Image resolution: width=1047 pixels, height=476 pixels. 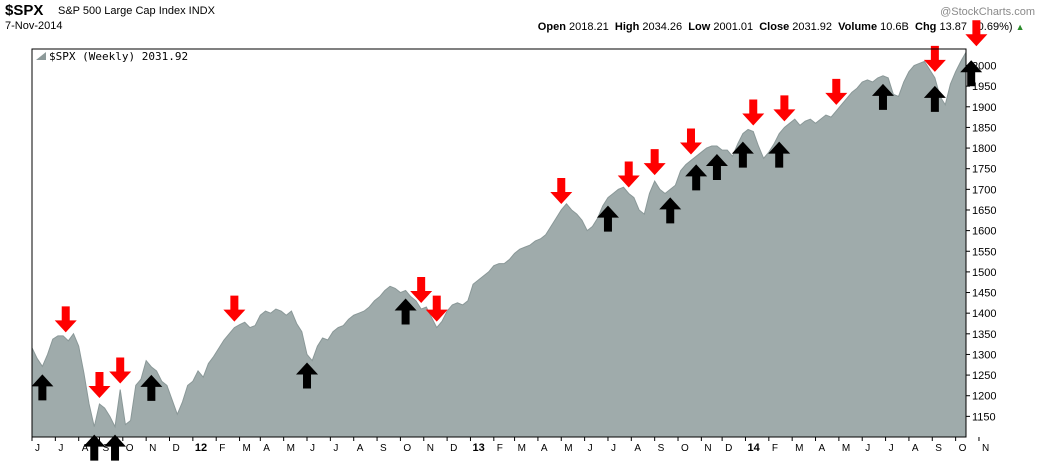 What do you see at coordinates (984, 128) in the screenshot?
I see `y-tick-label: 1850` at bounding box center [984, 128].